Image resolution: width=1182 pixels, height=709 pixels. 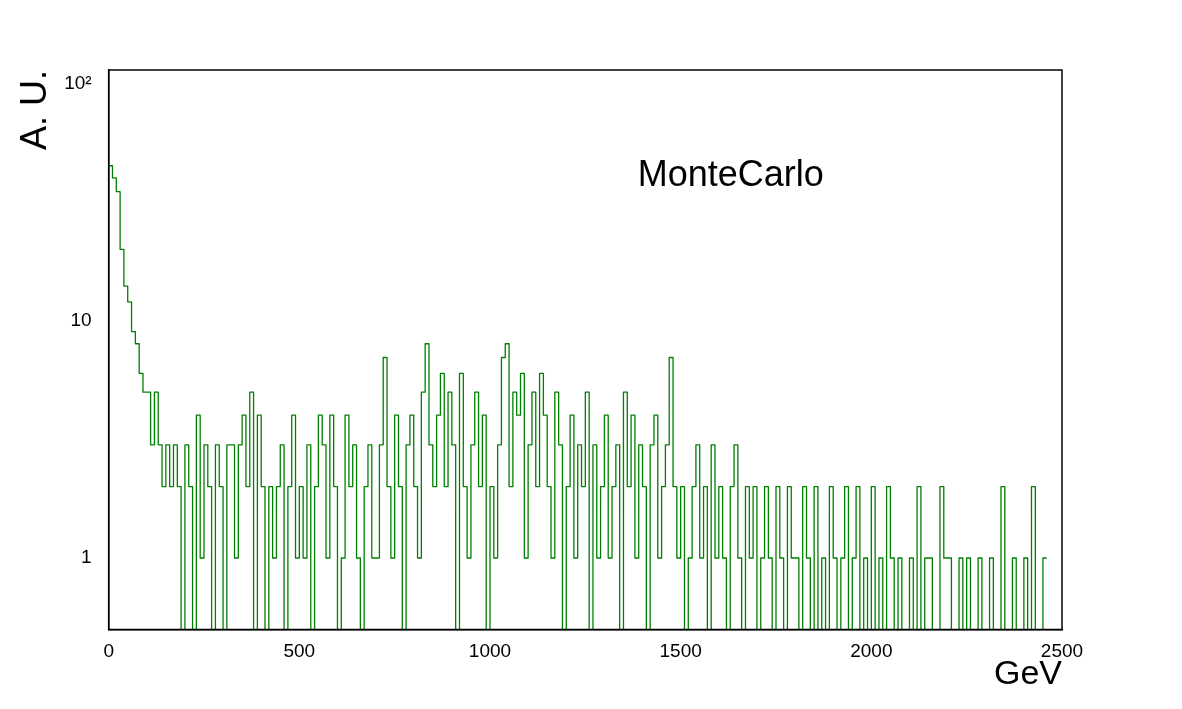 I want to click on y-axis-title: A. U., so click(x=33, y=110).